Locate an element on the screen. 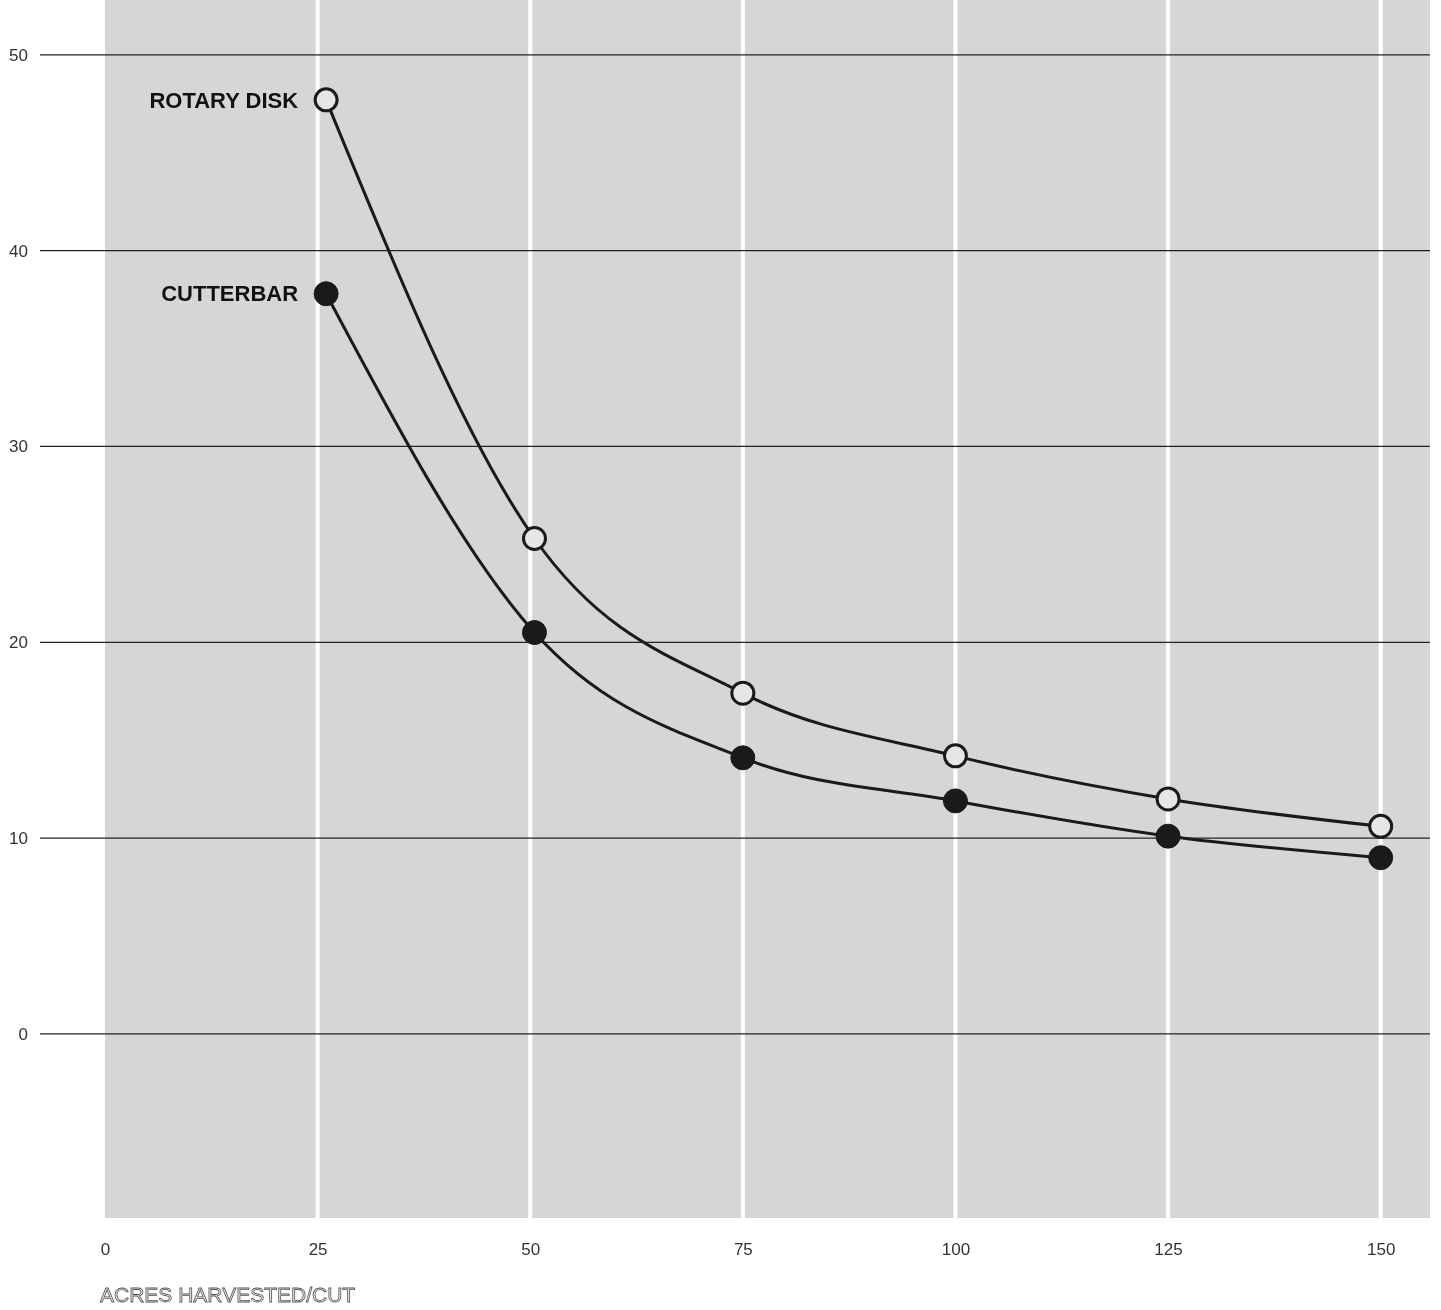 This screenshot has height=1310, width=1441. x-tick-label: 100 is located at coordinates (956, 1250).